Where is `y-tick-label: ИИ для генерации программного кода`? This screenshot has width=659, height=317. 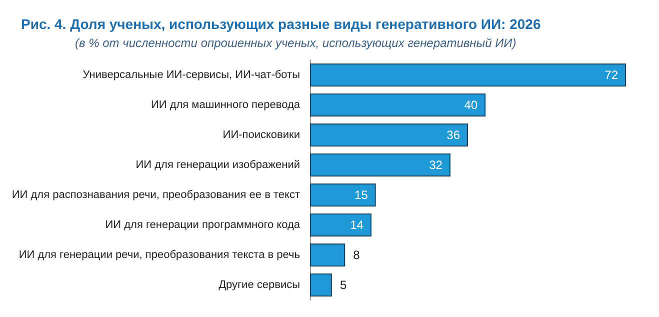 y-tick-label: ИИ для генерации программного кода is located at coordinates (203, 225).